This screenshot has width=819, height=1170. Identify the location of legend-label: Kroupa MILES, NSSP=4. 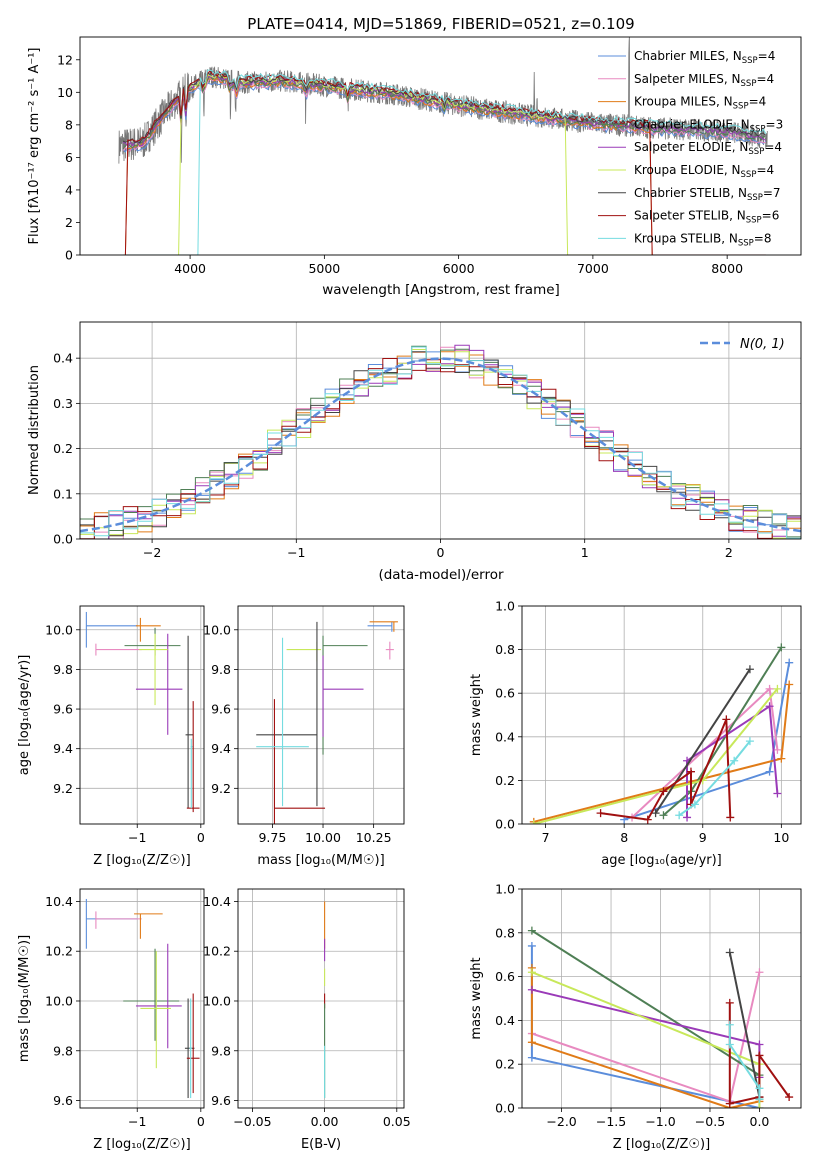
(700, 103).